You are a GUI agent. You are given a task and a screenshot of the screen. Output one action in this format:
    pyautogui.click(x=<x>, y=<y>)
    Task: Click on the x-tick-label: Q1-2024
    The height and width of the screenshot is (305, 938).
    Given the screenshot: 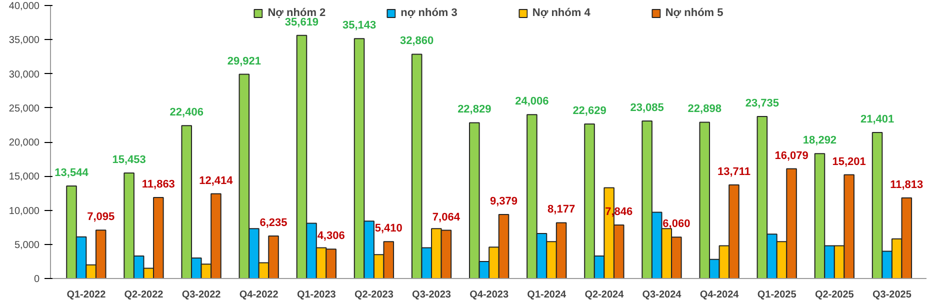 What is the action you would take?
    pyautogui.click(x=547, y=295)
    